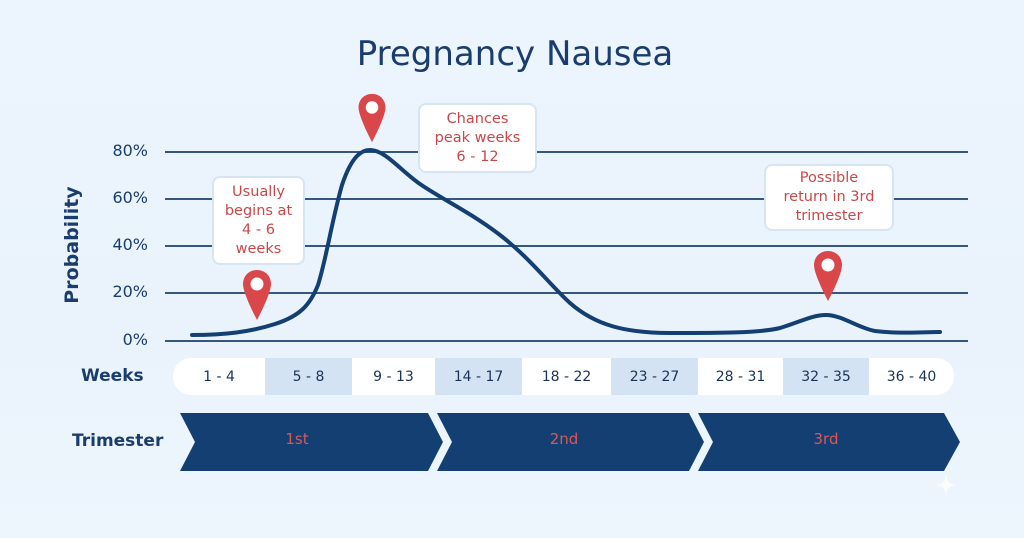  What do you see at coordinates (740, 376) in the screenshot?
I see `week-cell: 28 - 31` at bounding box center [740, 376].